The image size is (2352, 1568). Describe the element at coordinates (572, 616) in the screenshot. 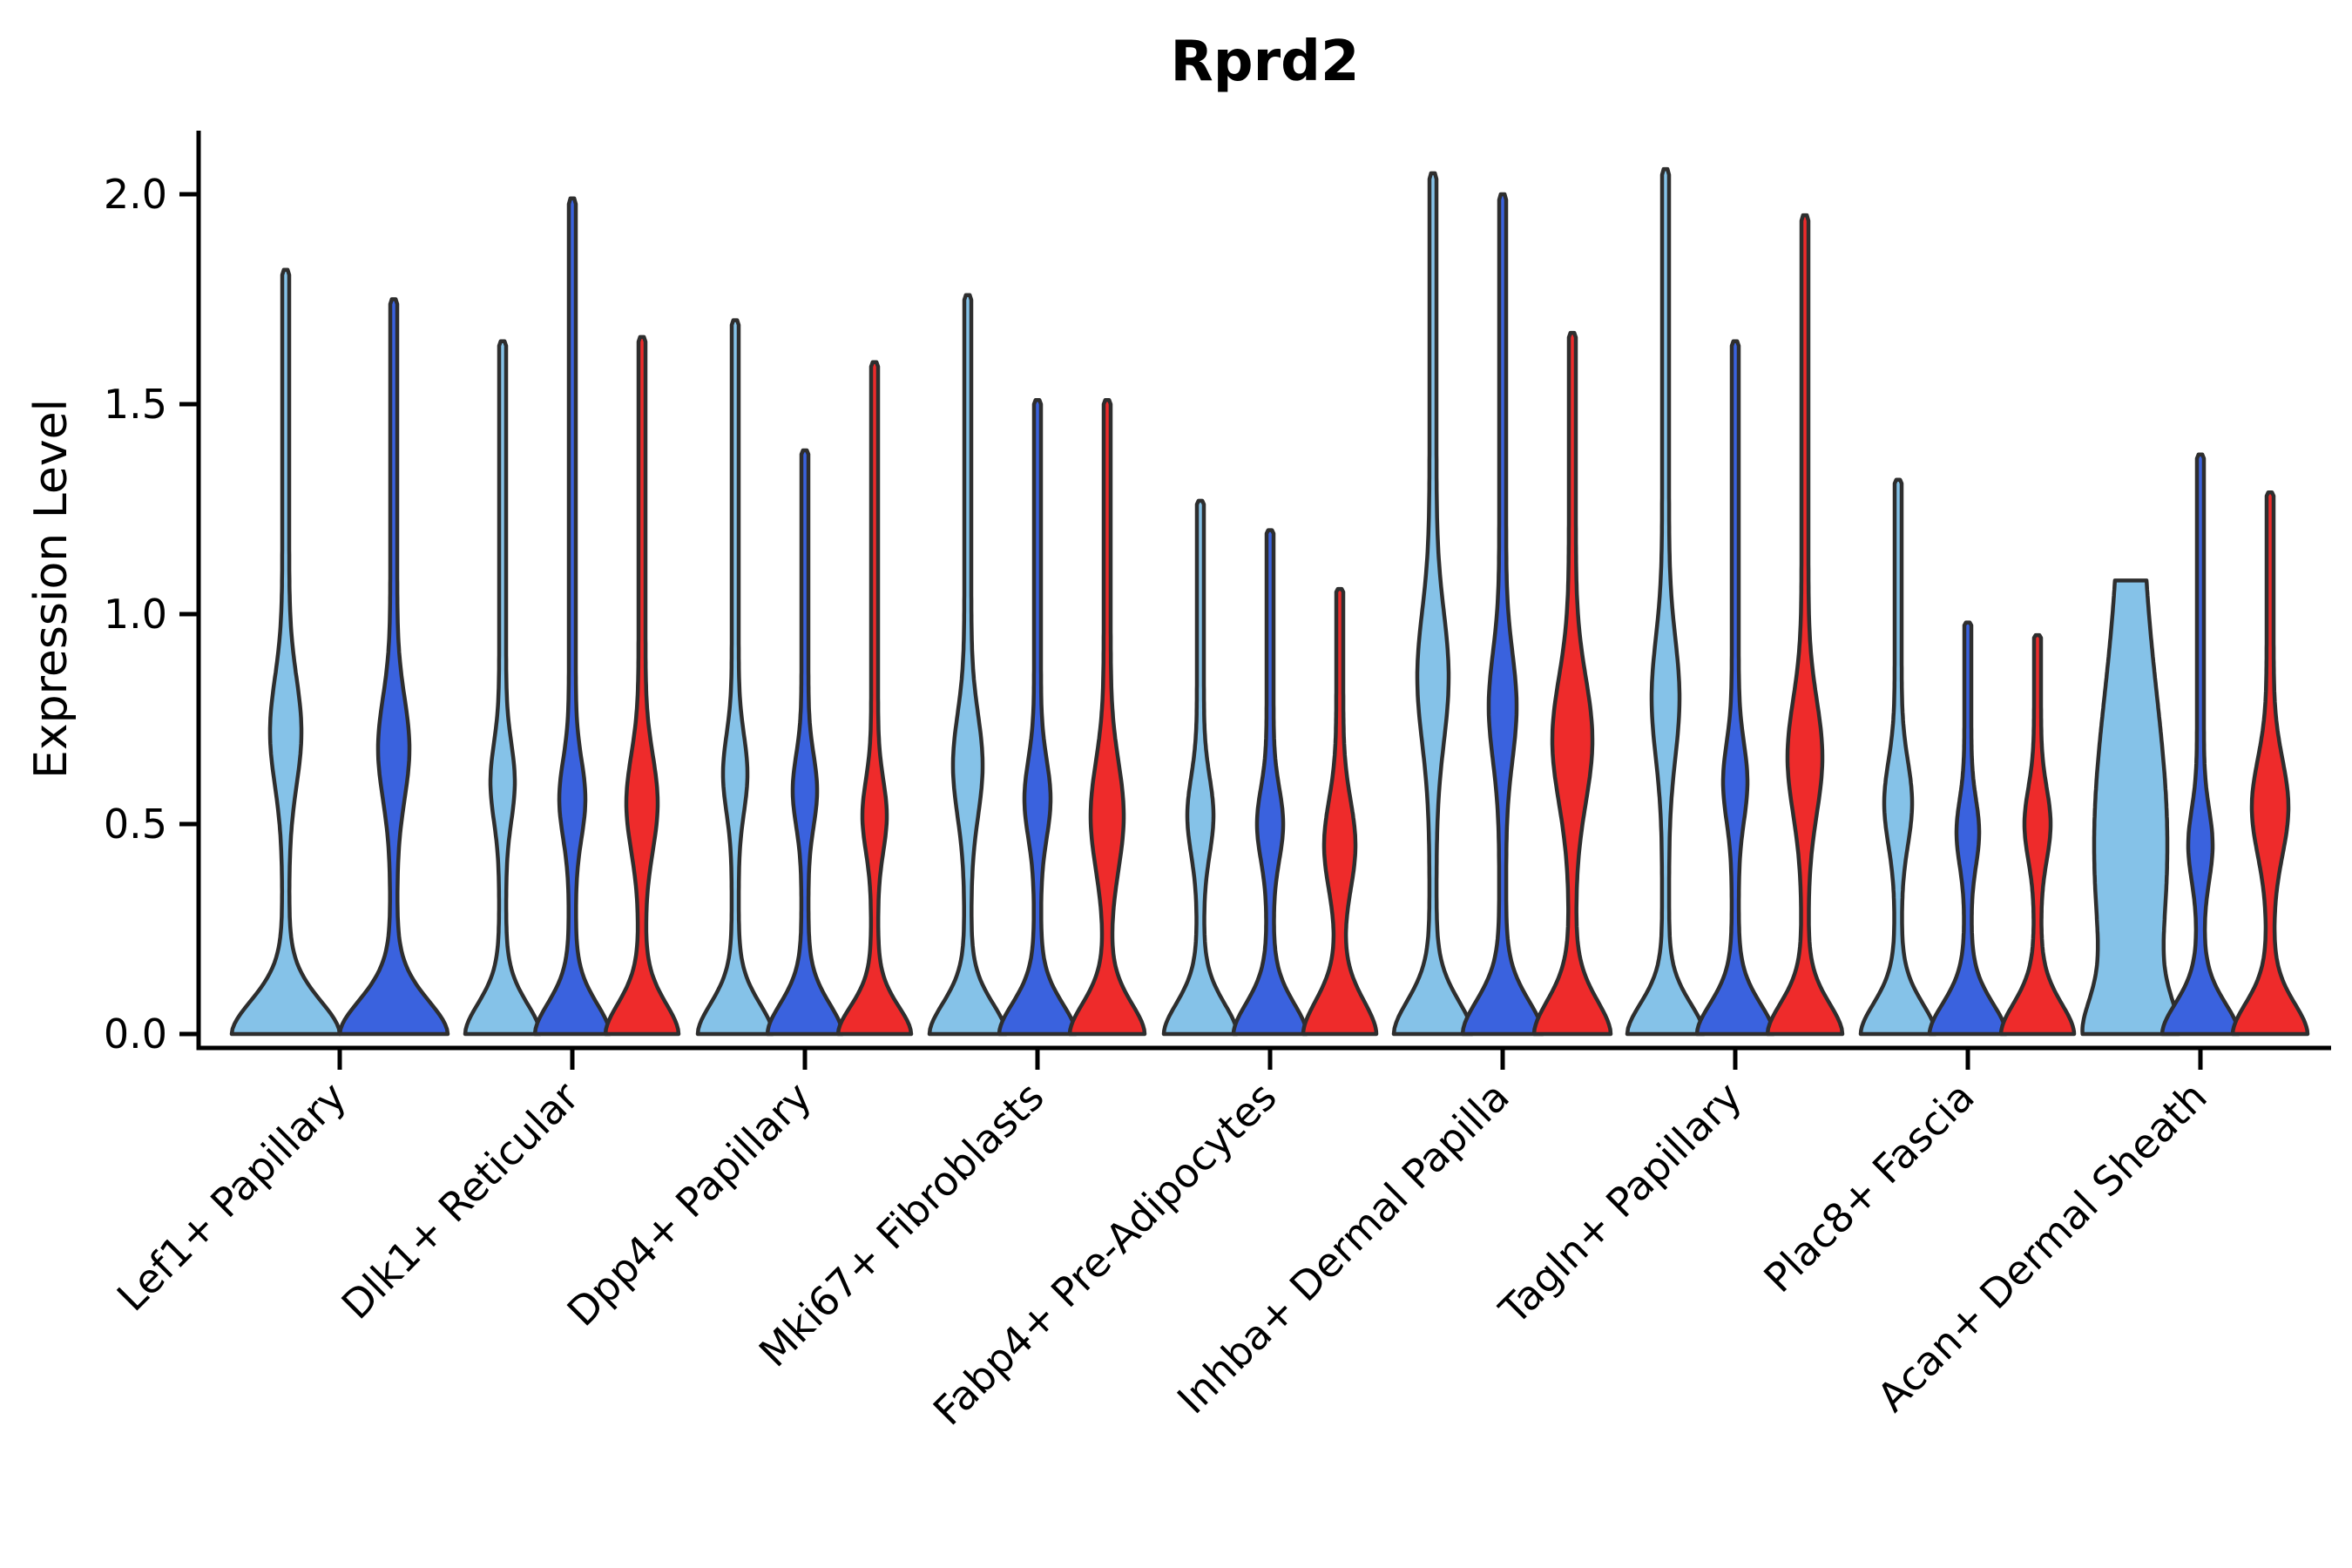

I see `violin-dlk1-reticular-split2` at that location.